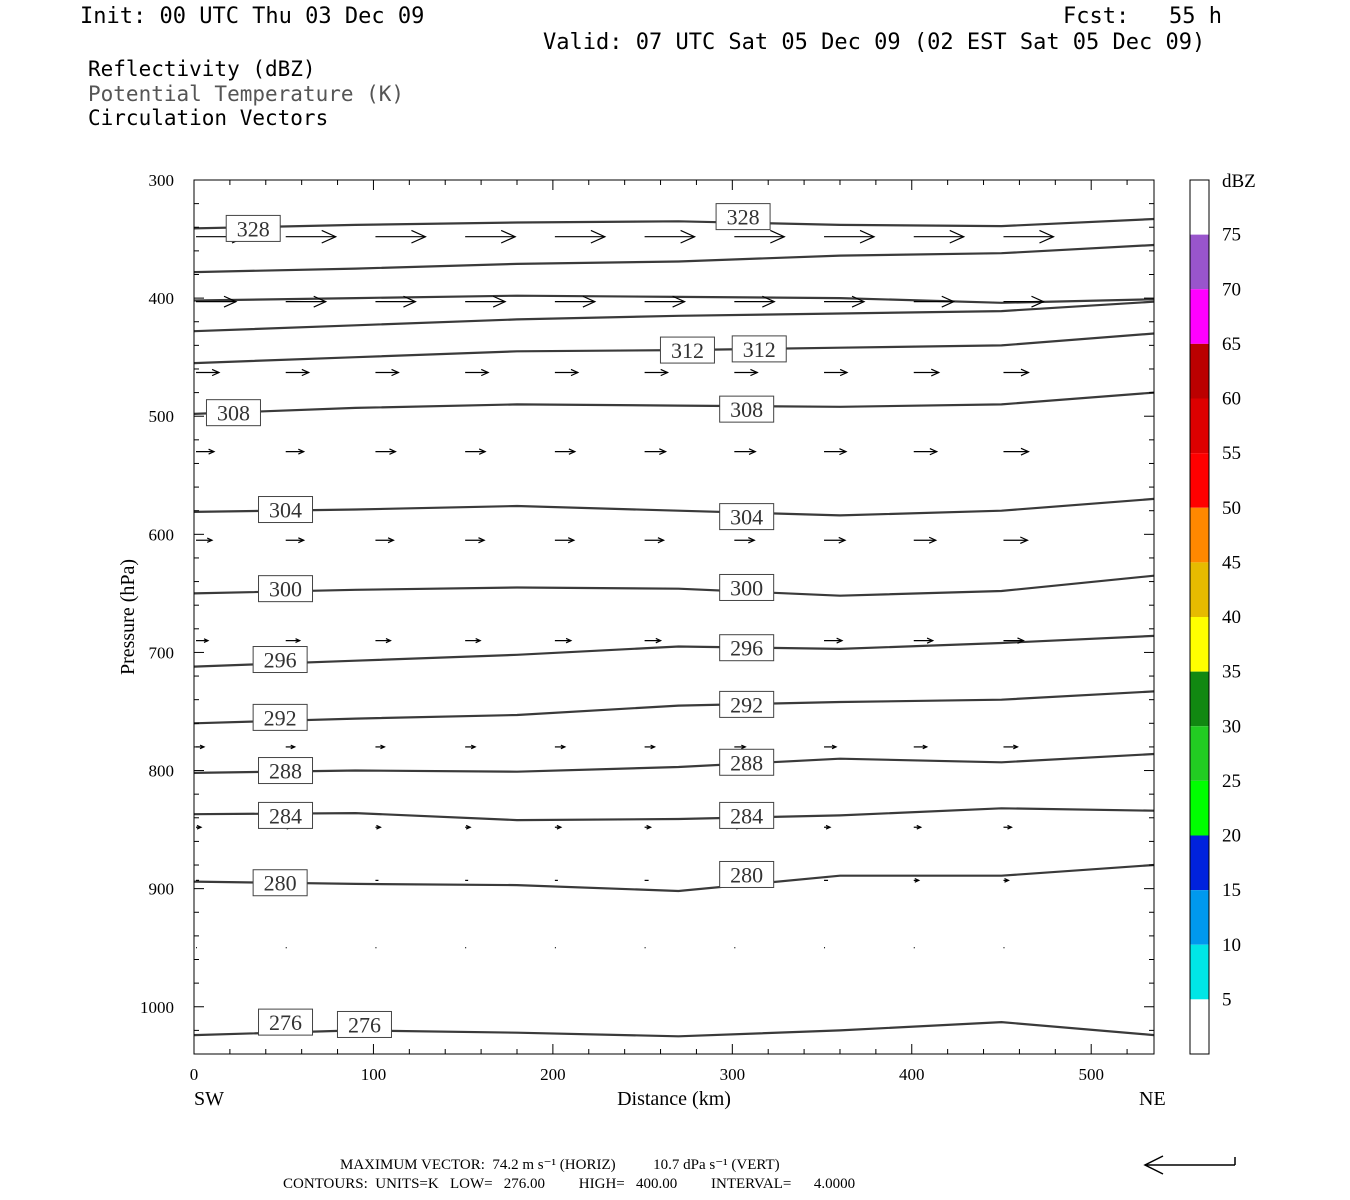 The height and width of the screenshot is (1200, 1350). I want to click on x-tick-label: 0, so click(194, 1074).